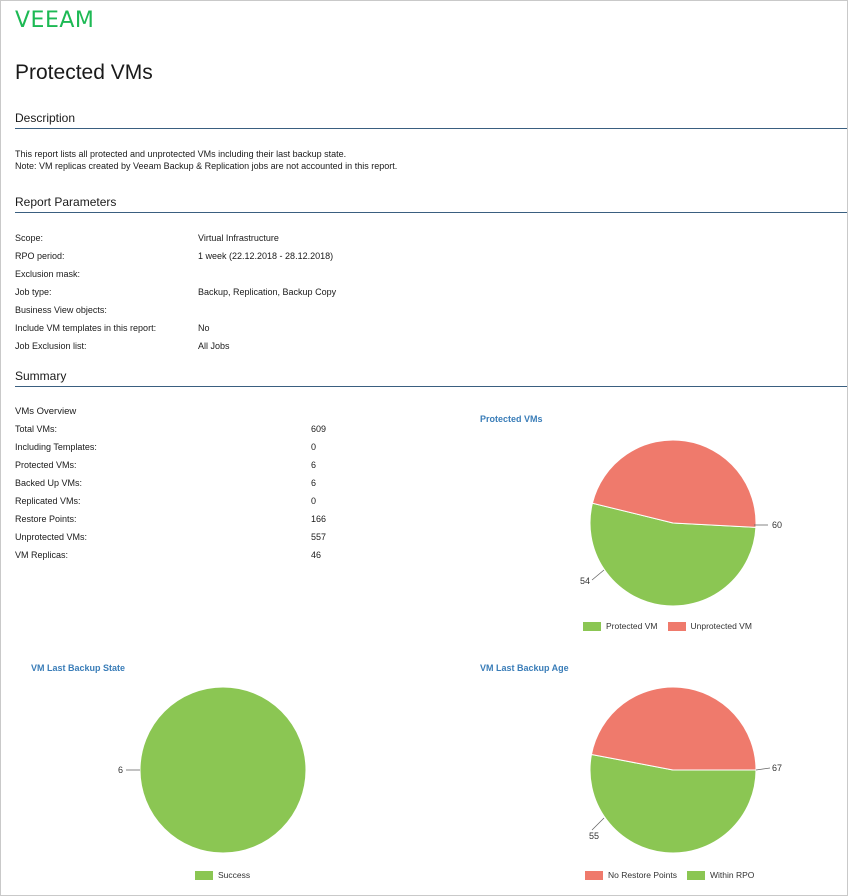 This screenshot has height=896, width=848. I want to click on summary-label: Backed Up VMs:, so click(49, 483).